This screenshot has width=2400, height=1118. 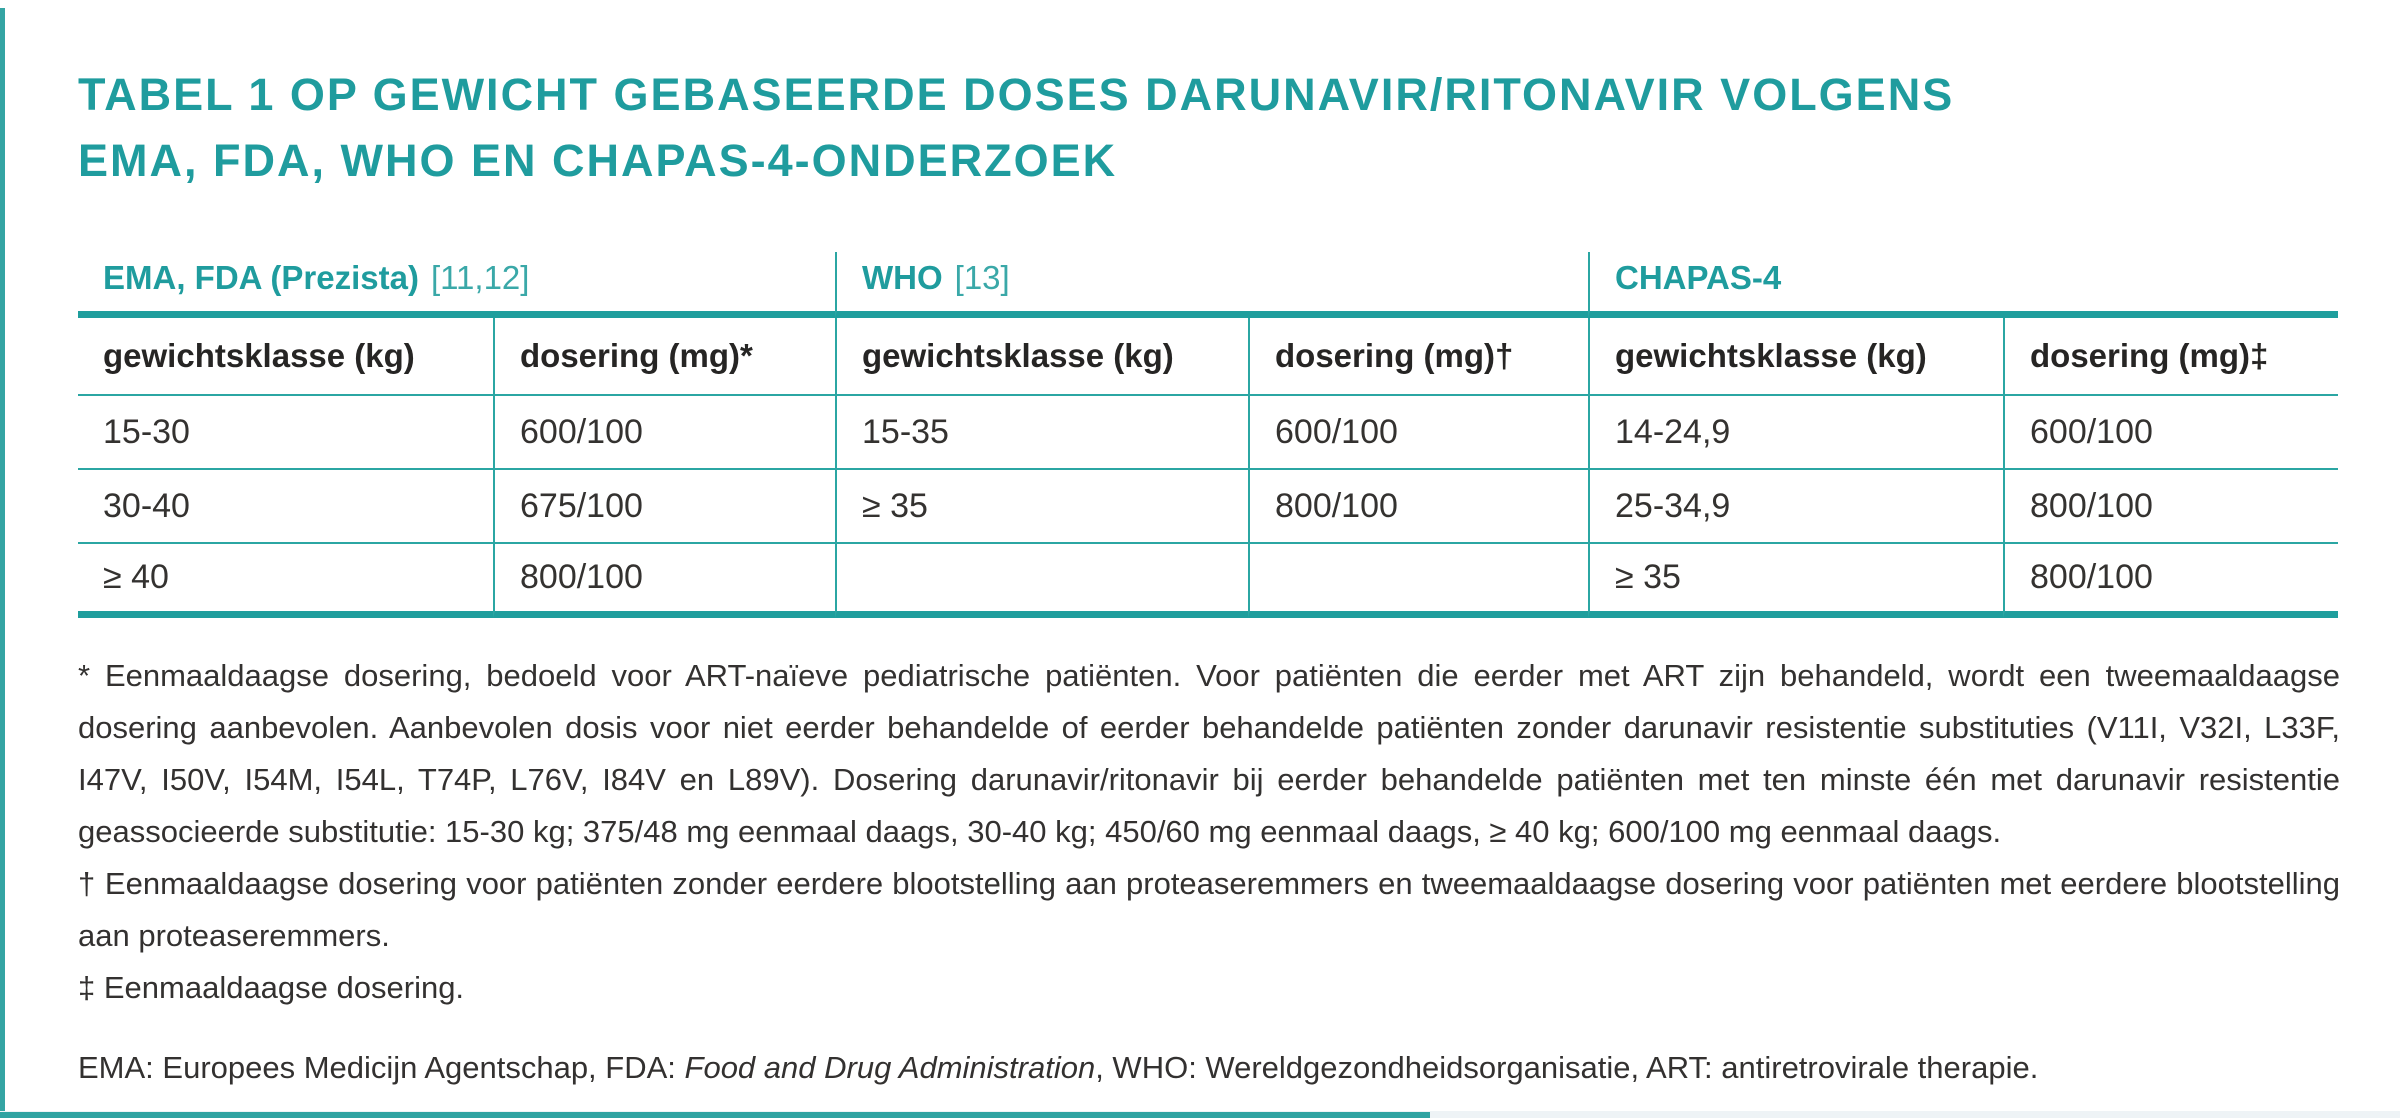 What do you see at coordinates (1418, 507) in the screenshot?
I see `cell-who-dose-2: 800/100` at bounding box center [1418, 507].